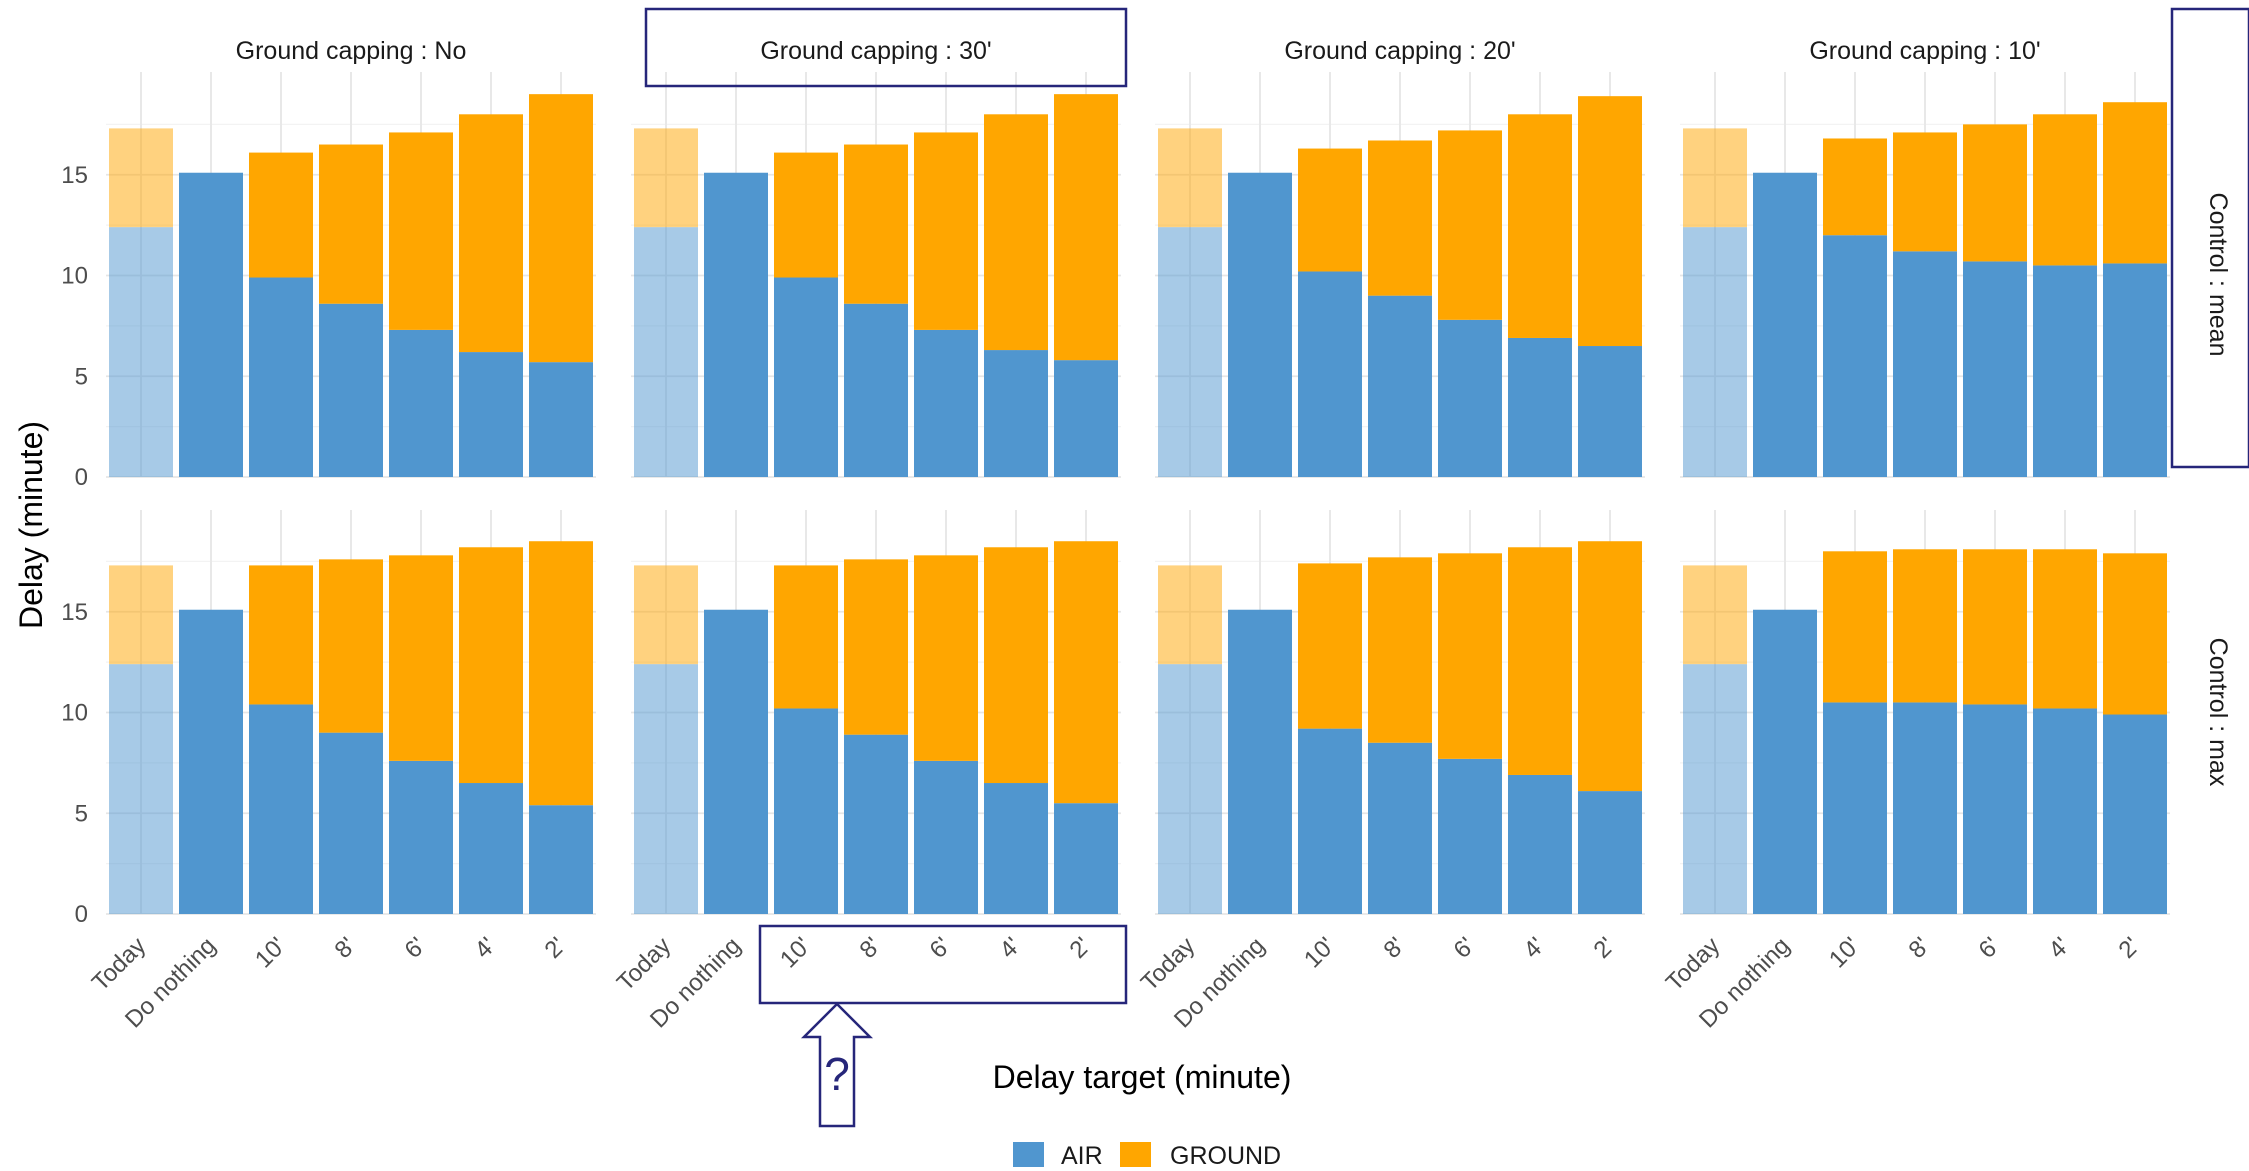  Describe the element at coordinates (875, 51) in the screenshot. I see `facet-column-label: Ground capping : 30'` at that location.